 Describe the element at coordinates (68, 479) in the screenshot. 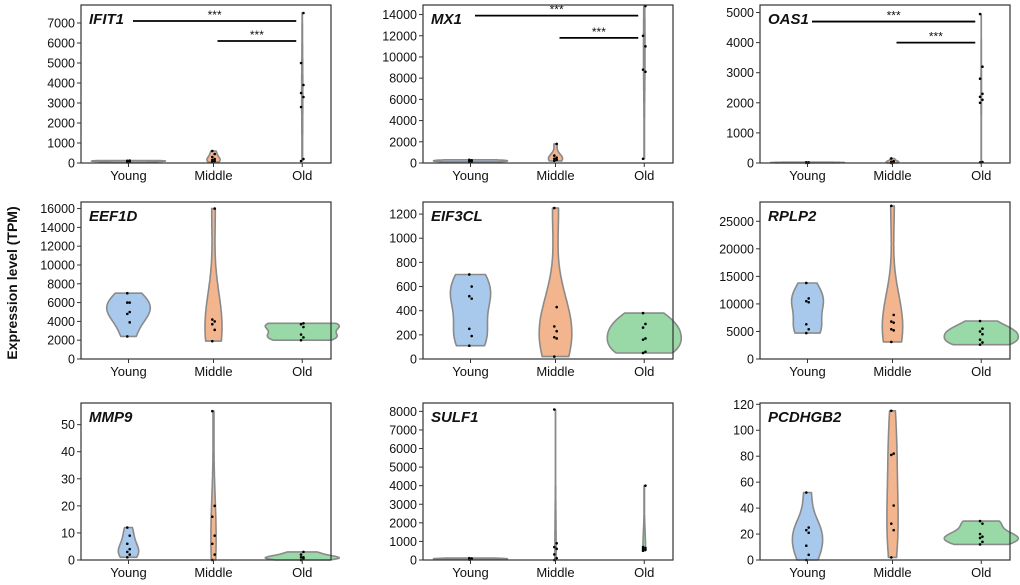

I see `y-tick-label: 30` at that location.